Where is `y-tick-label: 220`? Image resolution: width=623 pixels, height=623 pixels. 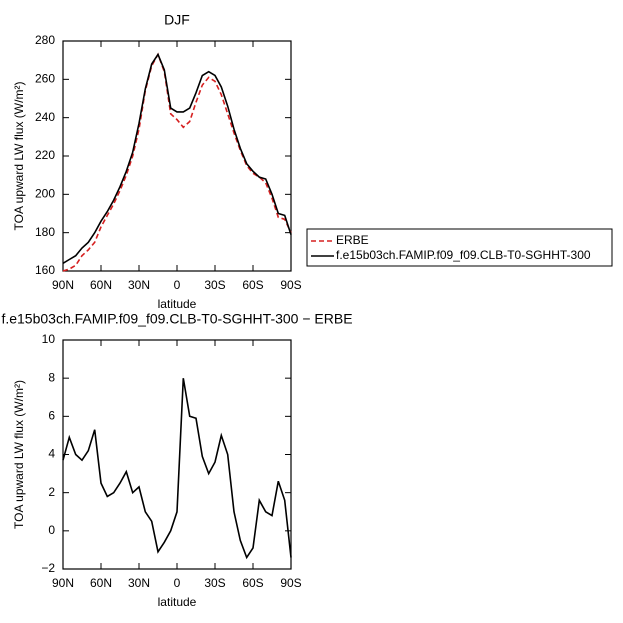 y-tick-label: 220 is located at coordinates (45, 155).